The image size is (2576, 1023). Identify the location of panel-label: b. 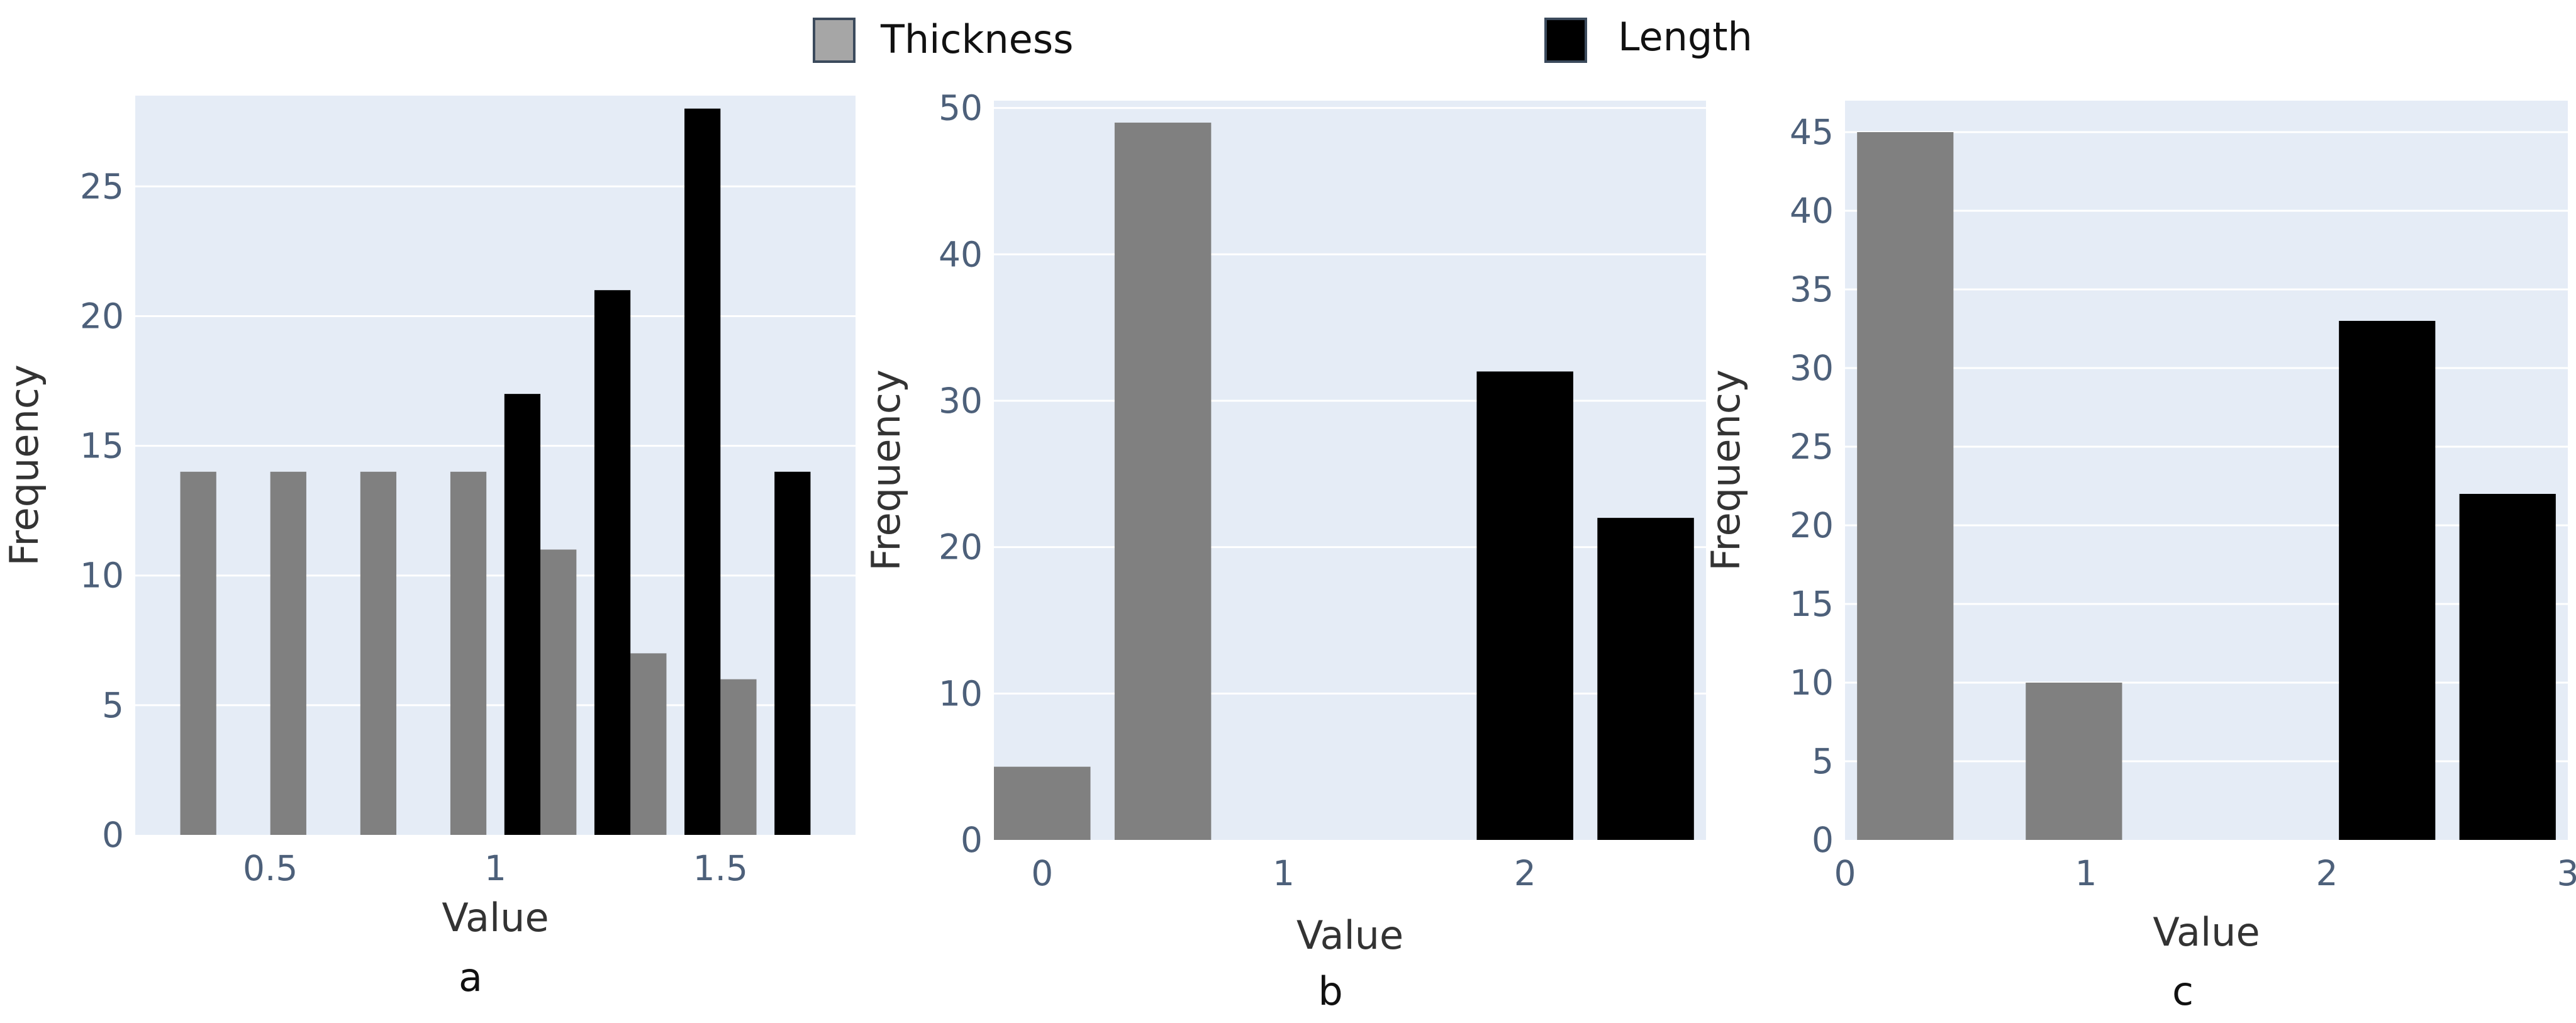
(1330, 991).